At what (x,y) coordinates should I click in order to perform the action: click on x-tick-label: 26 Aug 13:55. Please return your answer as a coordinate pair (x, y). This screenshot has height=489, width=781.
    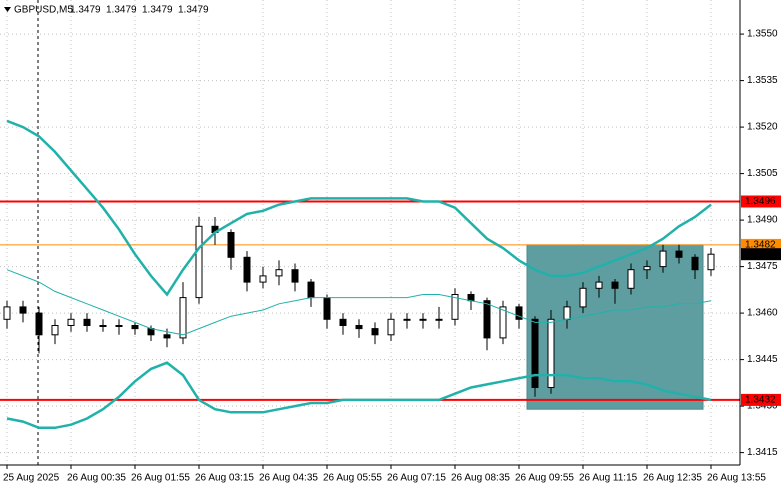
    Looking at the image, I should click on (736, 478).